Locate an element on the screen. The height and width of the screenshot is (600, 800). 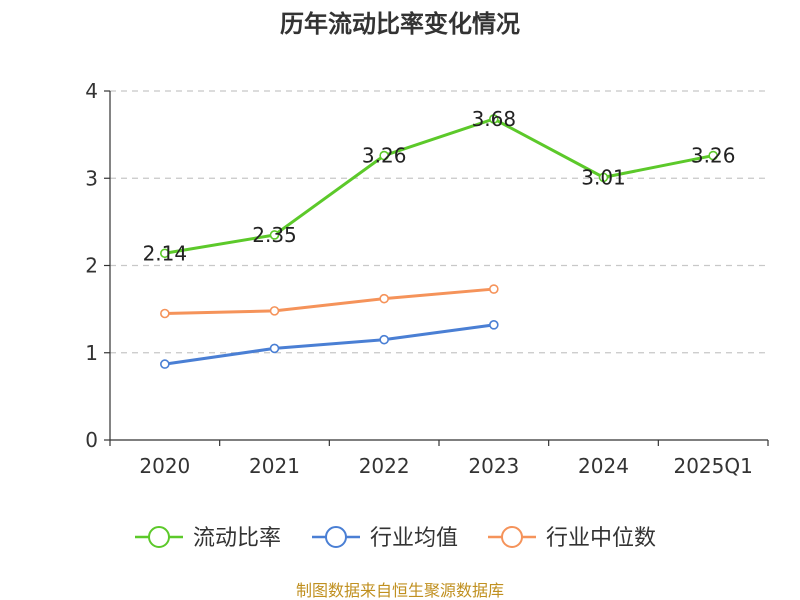
y-tick-label: 0 is located at coordinates (91, 440).